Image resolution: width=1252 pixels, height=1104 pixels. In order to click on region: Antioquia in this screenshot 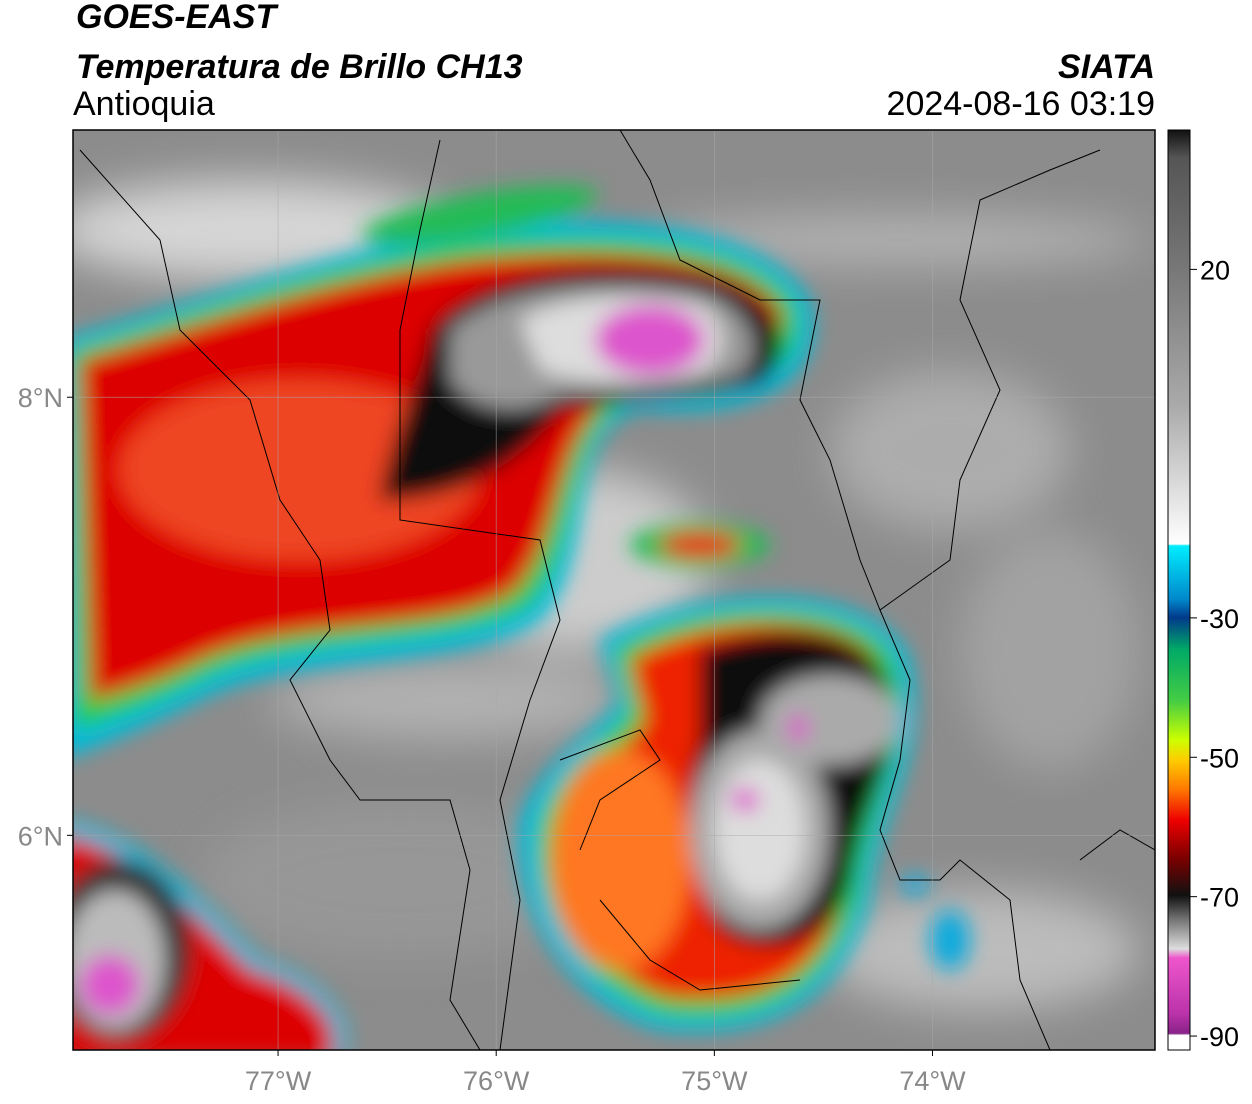, I will do `click(144, 104)`.